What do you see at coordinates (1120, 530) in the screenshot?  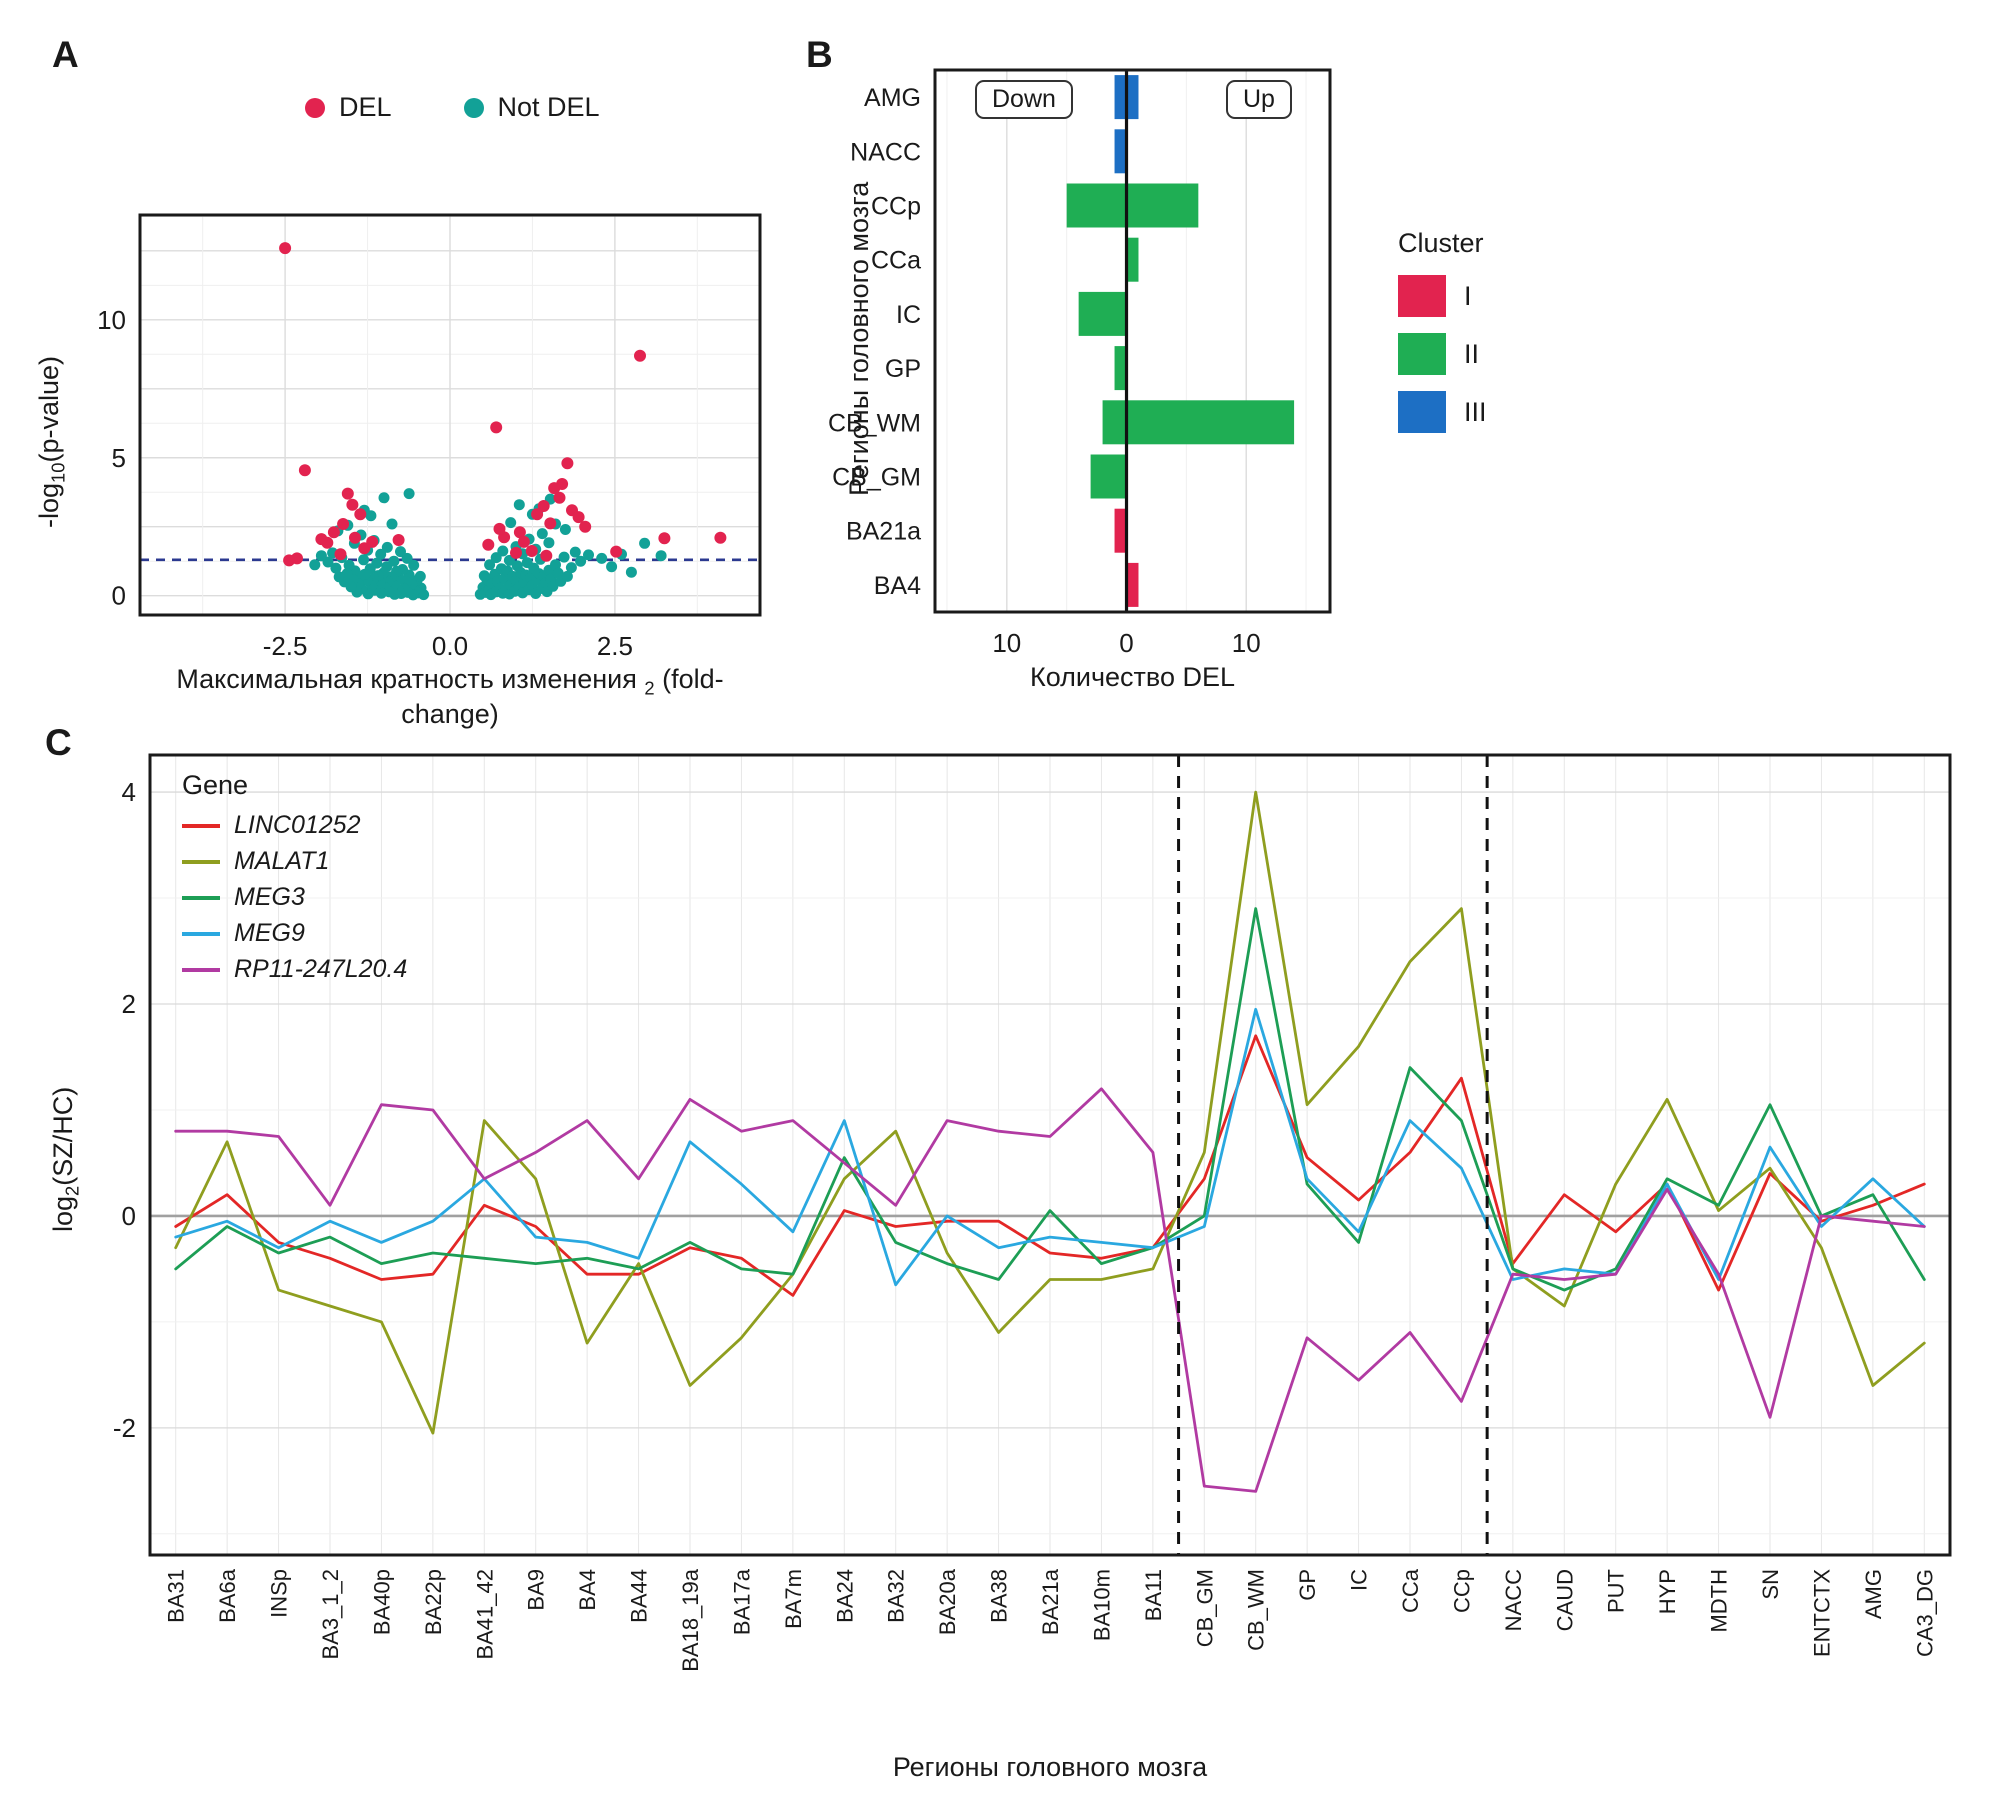 I see `bar-down-BA21a` at bounding box center [1120, 530].